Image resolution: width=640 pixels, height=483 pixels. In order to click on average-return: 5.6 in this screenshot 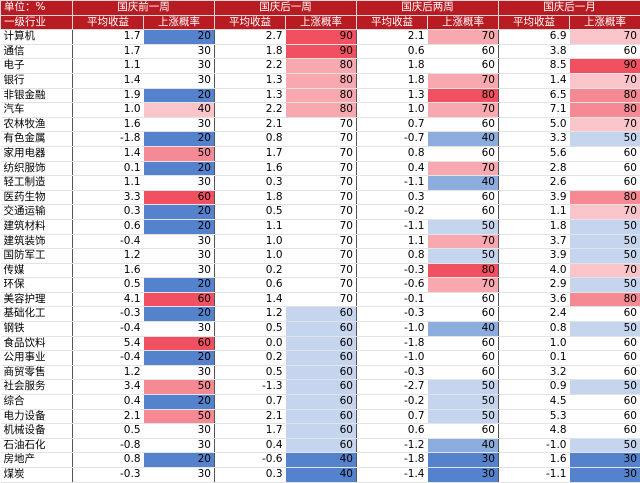, I will do `click(534, 154)`.